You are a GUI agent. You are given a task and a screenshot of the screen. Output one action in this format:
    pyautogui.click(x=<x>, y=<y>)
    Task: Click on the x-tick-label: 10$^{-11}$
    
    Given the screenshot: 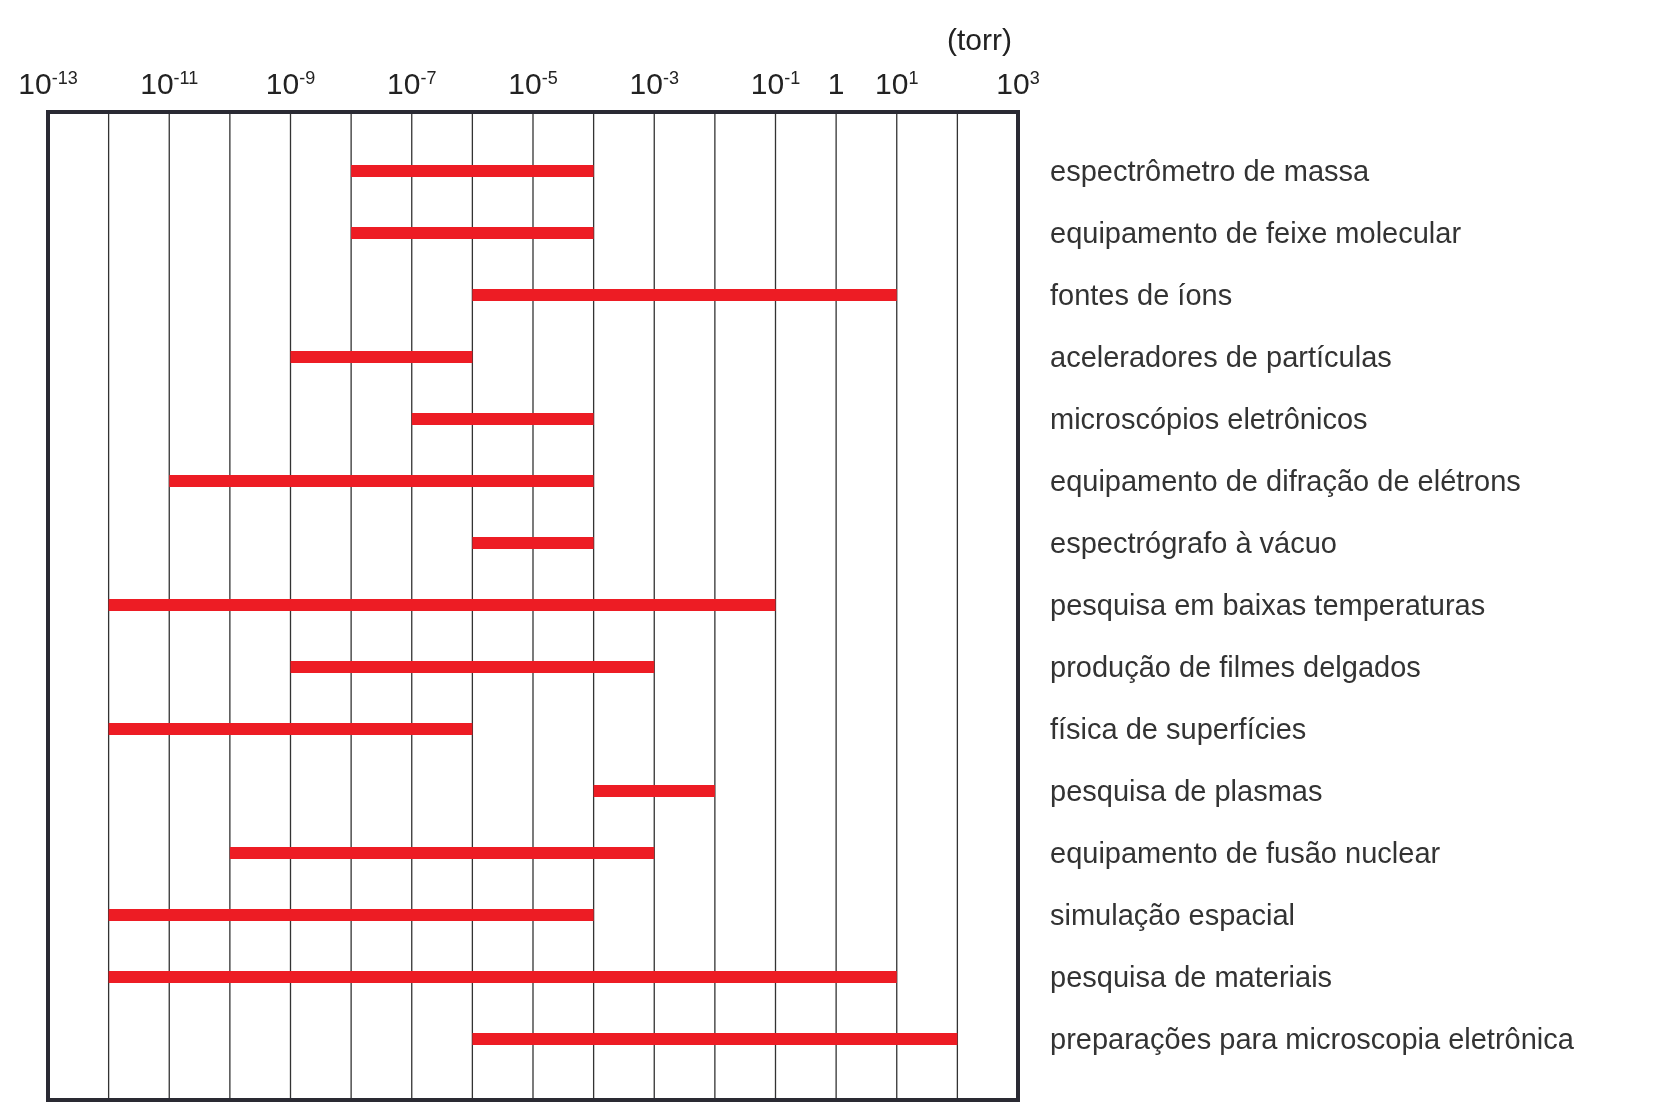 What is the action you would take?
    pyautogui.click(x=169, y=83)
    